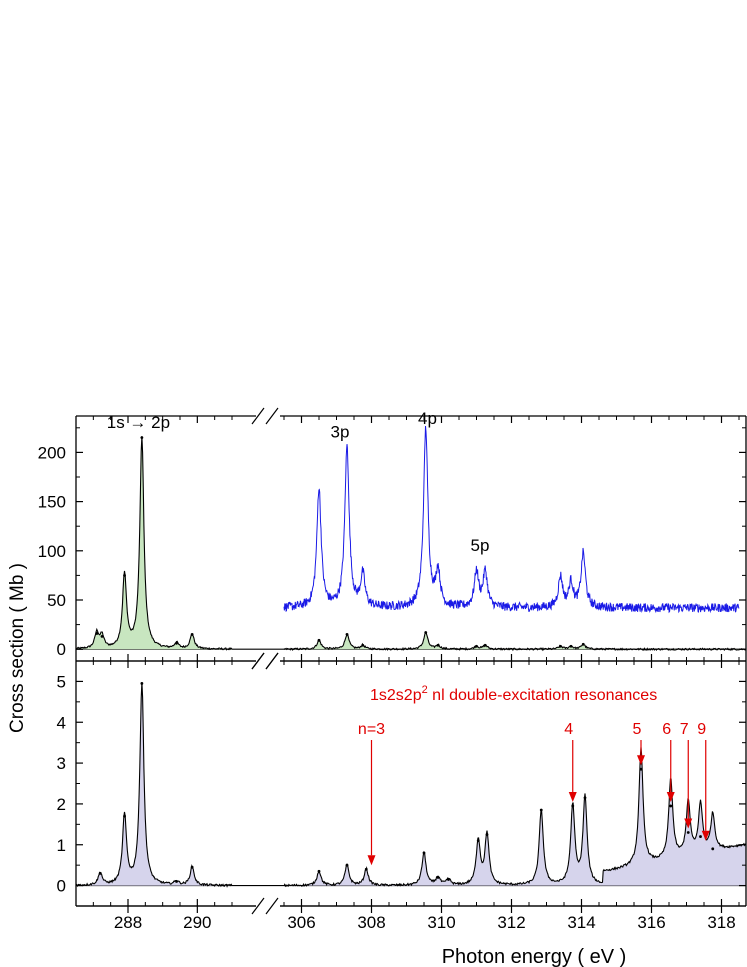 This screenshot has height=967, width=747. What do you see at coordinates (371, 729) in the screenshot?
I see `resonance-label-0: n=3` at bounding box center [371, 729].